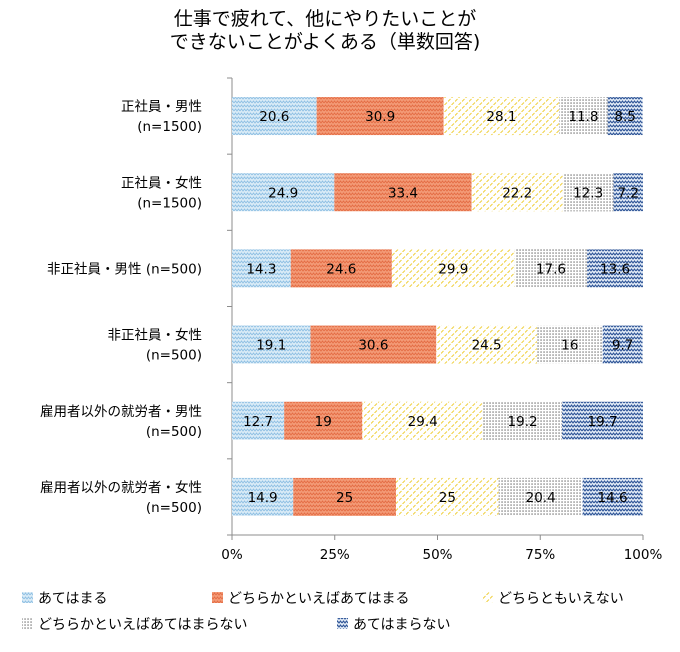  I want to click on data-label: 24.6, so click(341, 269).